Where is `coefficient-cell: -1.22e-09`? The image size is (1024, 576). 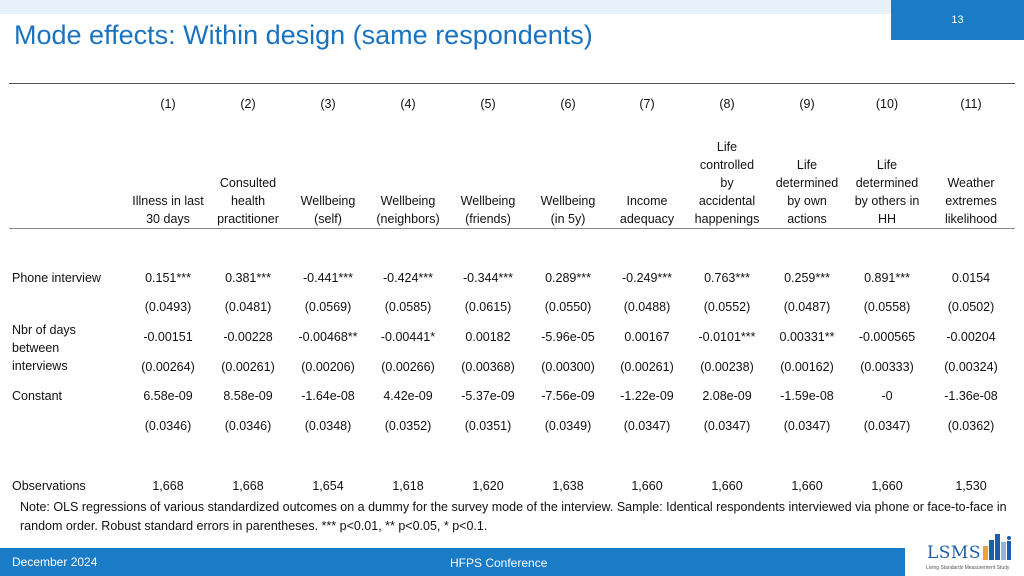
coefficient-cell: -1.22e-09 is located at coordinates (647, 396).